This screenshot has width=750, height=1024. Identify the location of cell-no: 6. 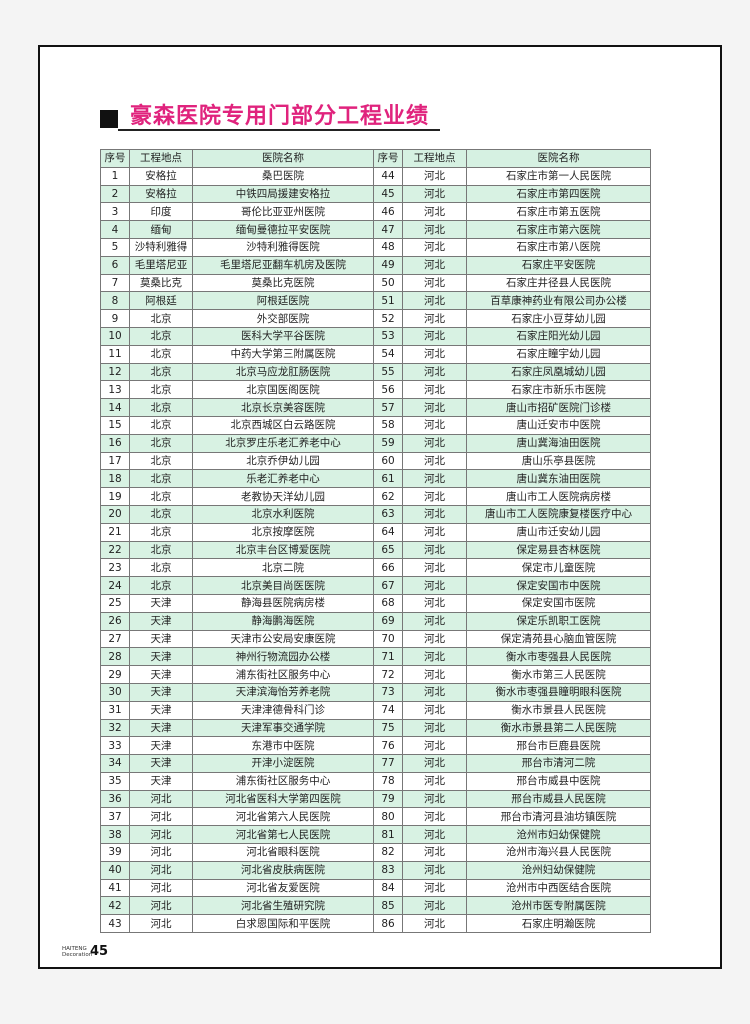
(115, 265).